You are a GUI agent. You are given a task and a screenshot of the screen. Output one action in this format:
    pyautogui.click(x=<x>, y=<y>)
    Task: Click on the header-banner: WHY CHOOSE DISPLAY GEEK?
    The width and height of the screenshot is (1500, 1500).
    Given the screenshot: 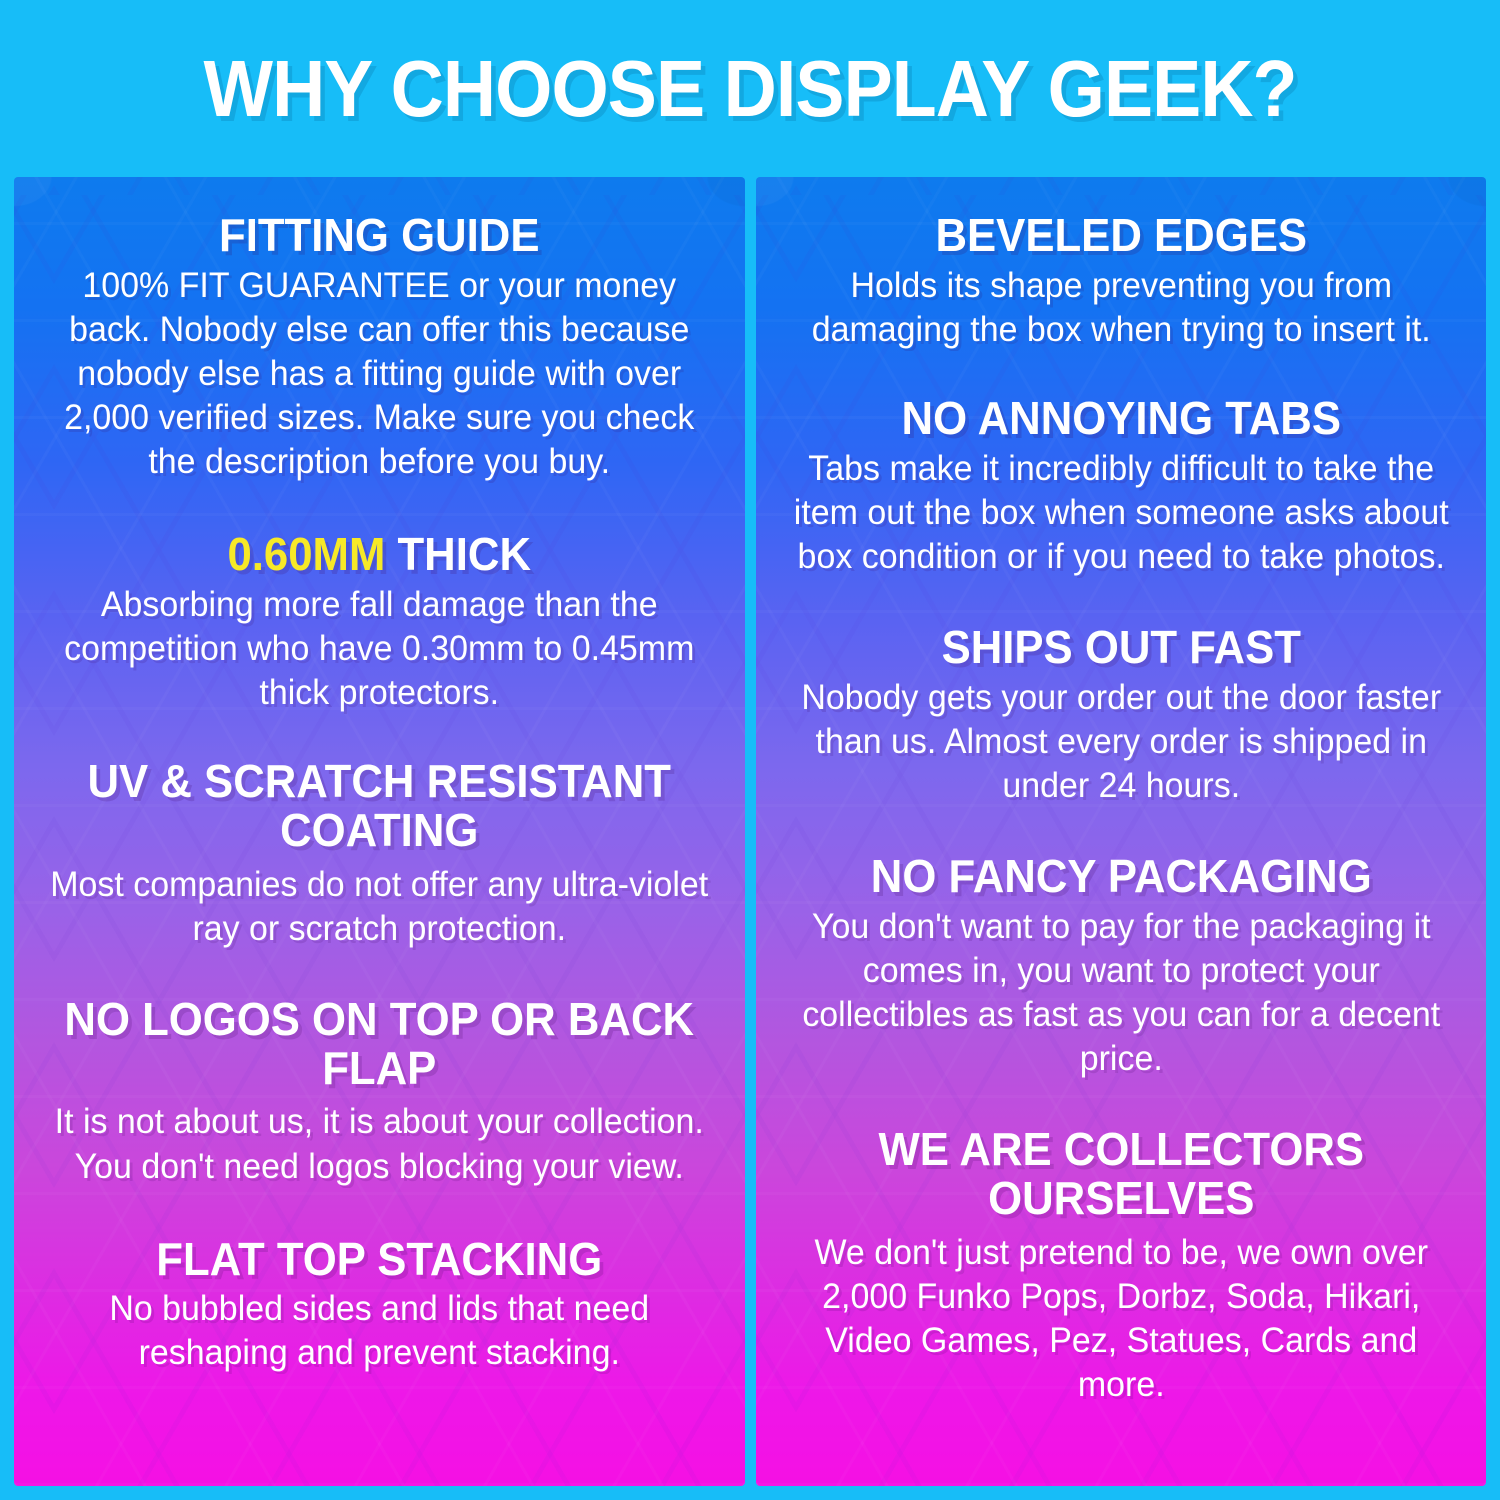 What is the action you would take?
    pyautogui.click(x=750, y=88)
    